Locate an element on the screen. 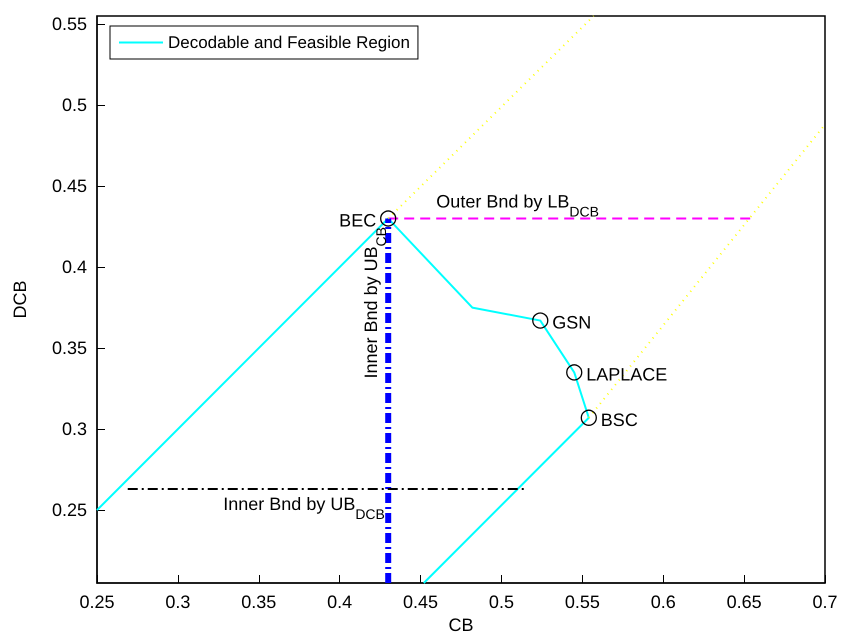  y-tick-label: 0.4 is located at coordinates (74, 267).